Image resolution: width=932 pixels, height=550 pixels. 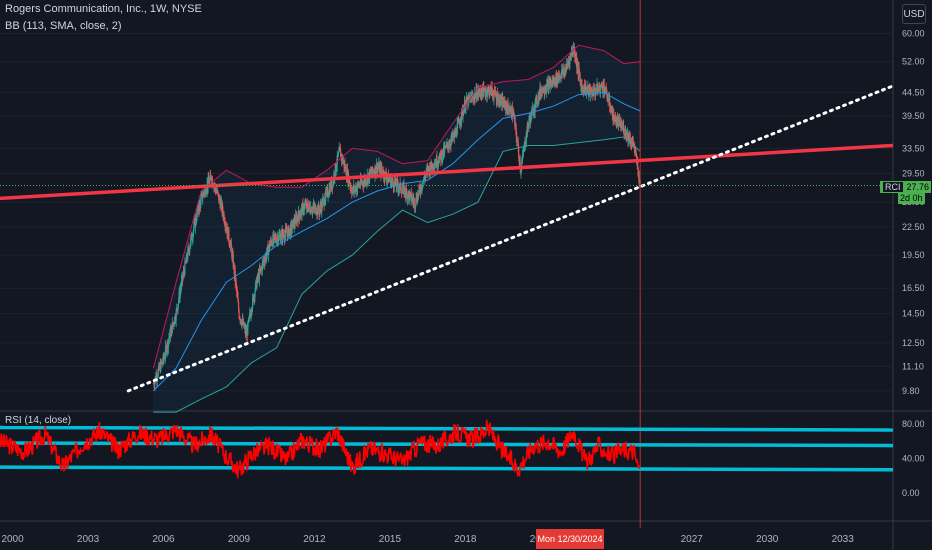 What do you see at coordinates (63, 26) in the screenshot?
I see `indicator-legend-bb: BB (113, SMA, close, 2)` at bounding box center [63, 26].